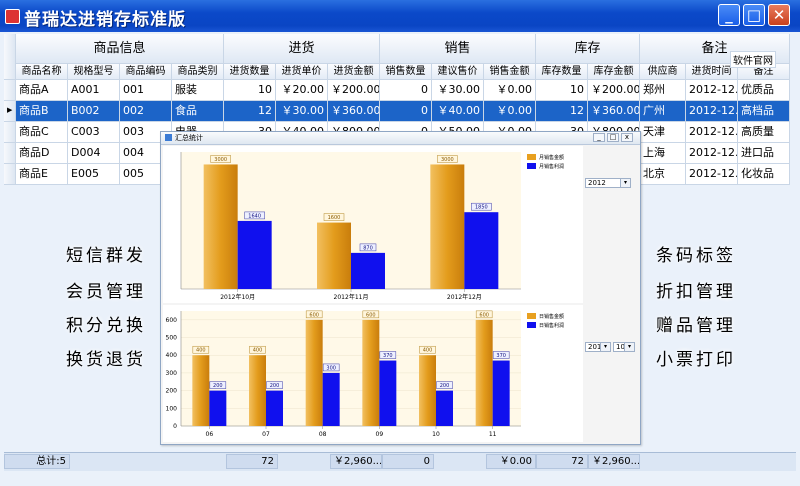 This screenshot has width=800, height=486. Describe the element at coordinates (588, 49) in the screenshot. I see `group-header-3: 库存` at that location.